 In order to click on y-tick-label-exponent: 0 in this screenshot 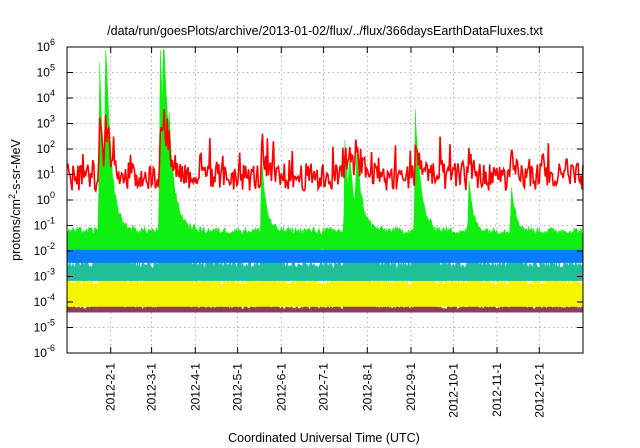, I will do `click(52, 195)`.